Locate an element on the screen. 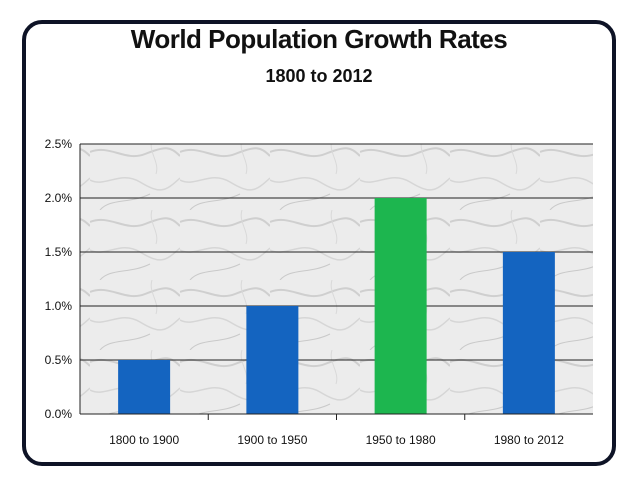  y-tick-label: 2.5% is located at coordinates (59, 144).